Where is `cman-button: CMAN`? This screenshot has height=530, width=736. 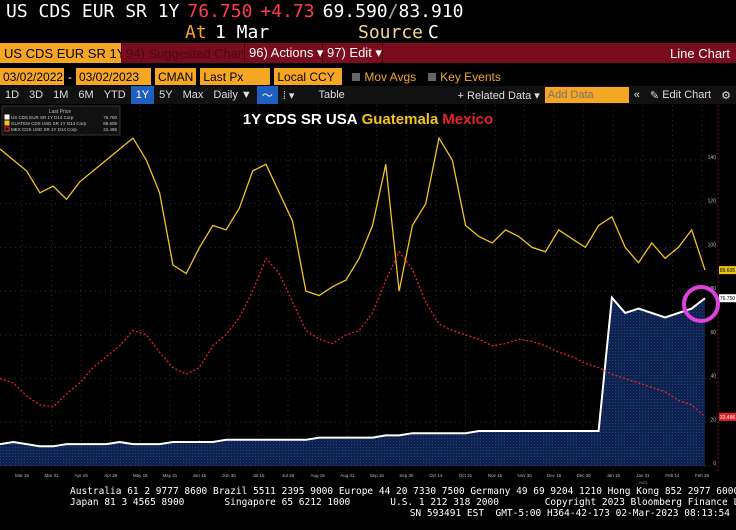 cman-button: CMAN is located at coordinates (176, 76).